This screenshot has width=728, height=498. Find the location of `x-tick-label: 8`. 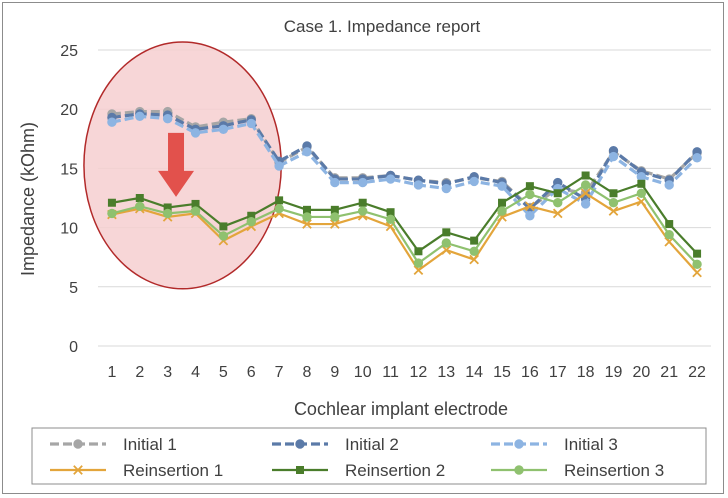

x-tick-label: 8 is located at coordinates (307, 372).